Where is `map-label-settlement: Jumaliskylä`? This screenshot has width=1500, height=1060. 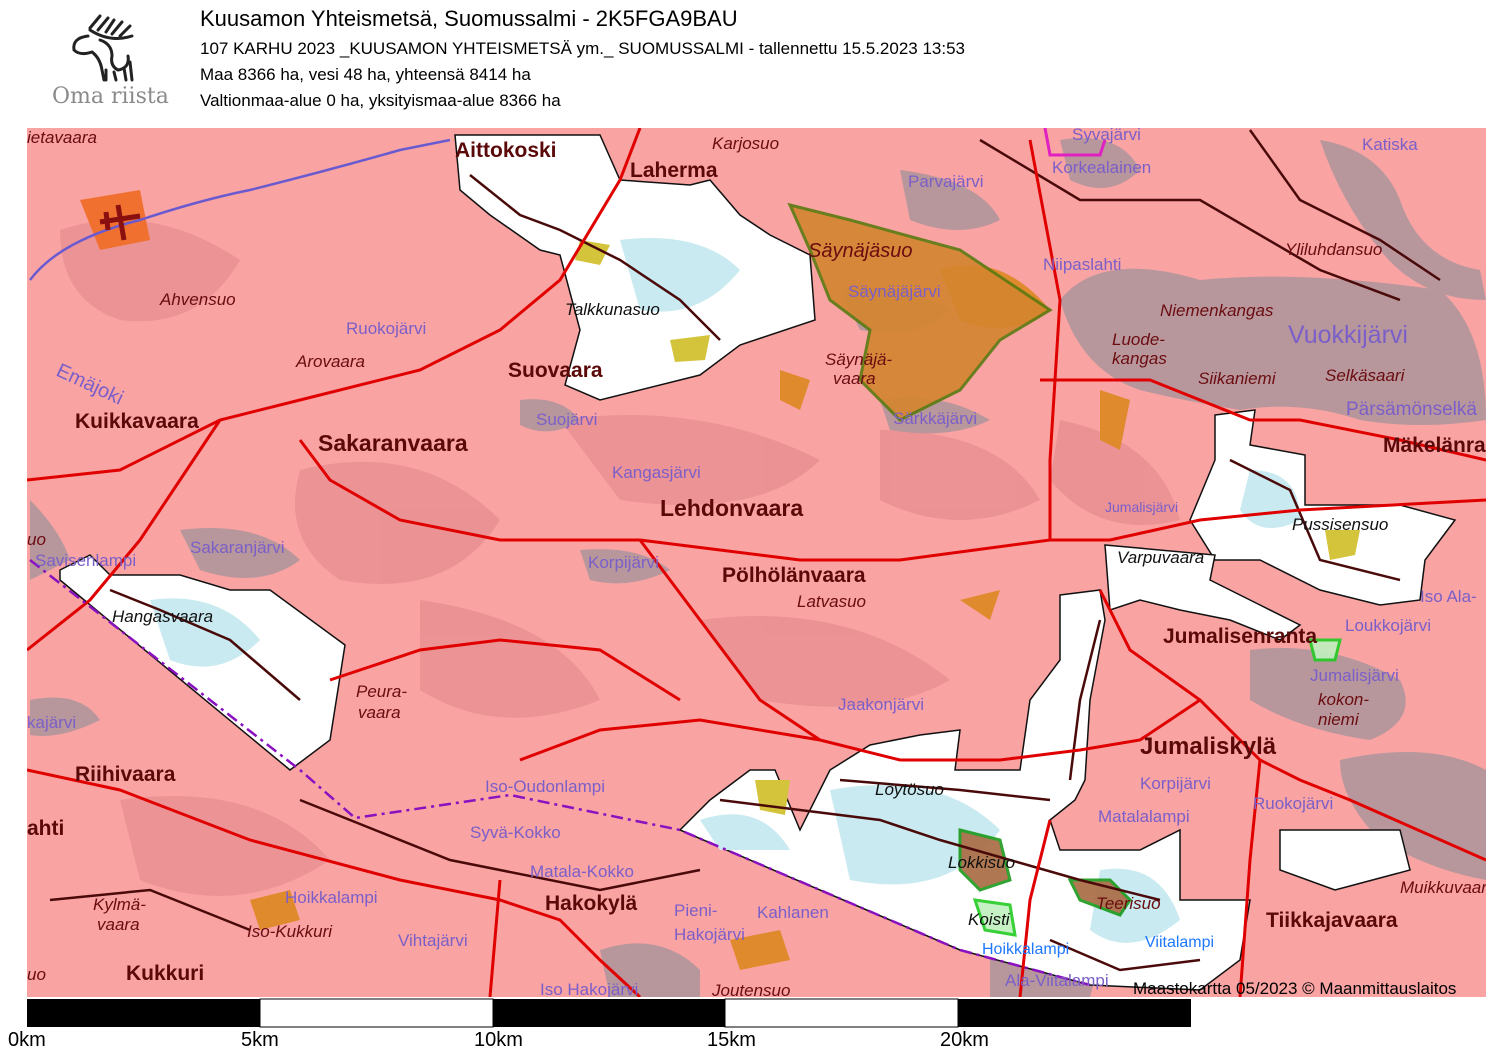 map-label-settlement: Jumaliskylä is located at coordinates (1208, 746).